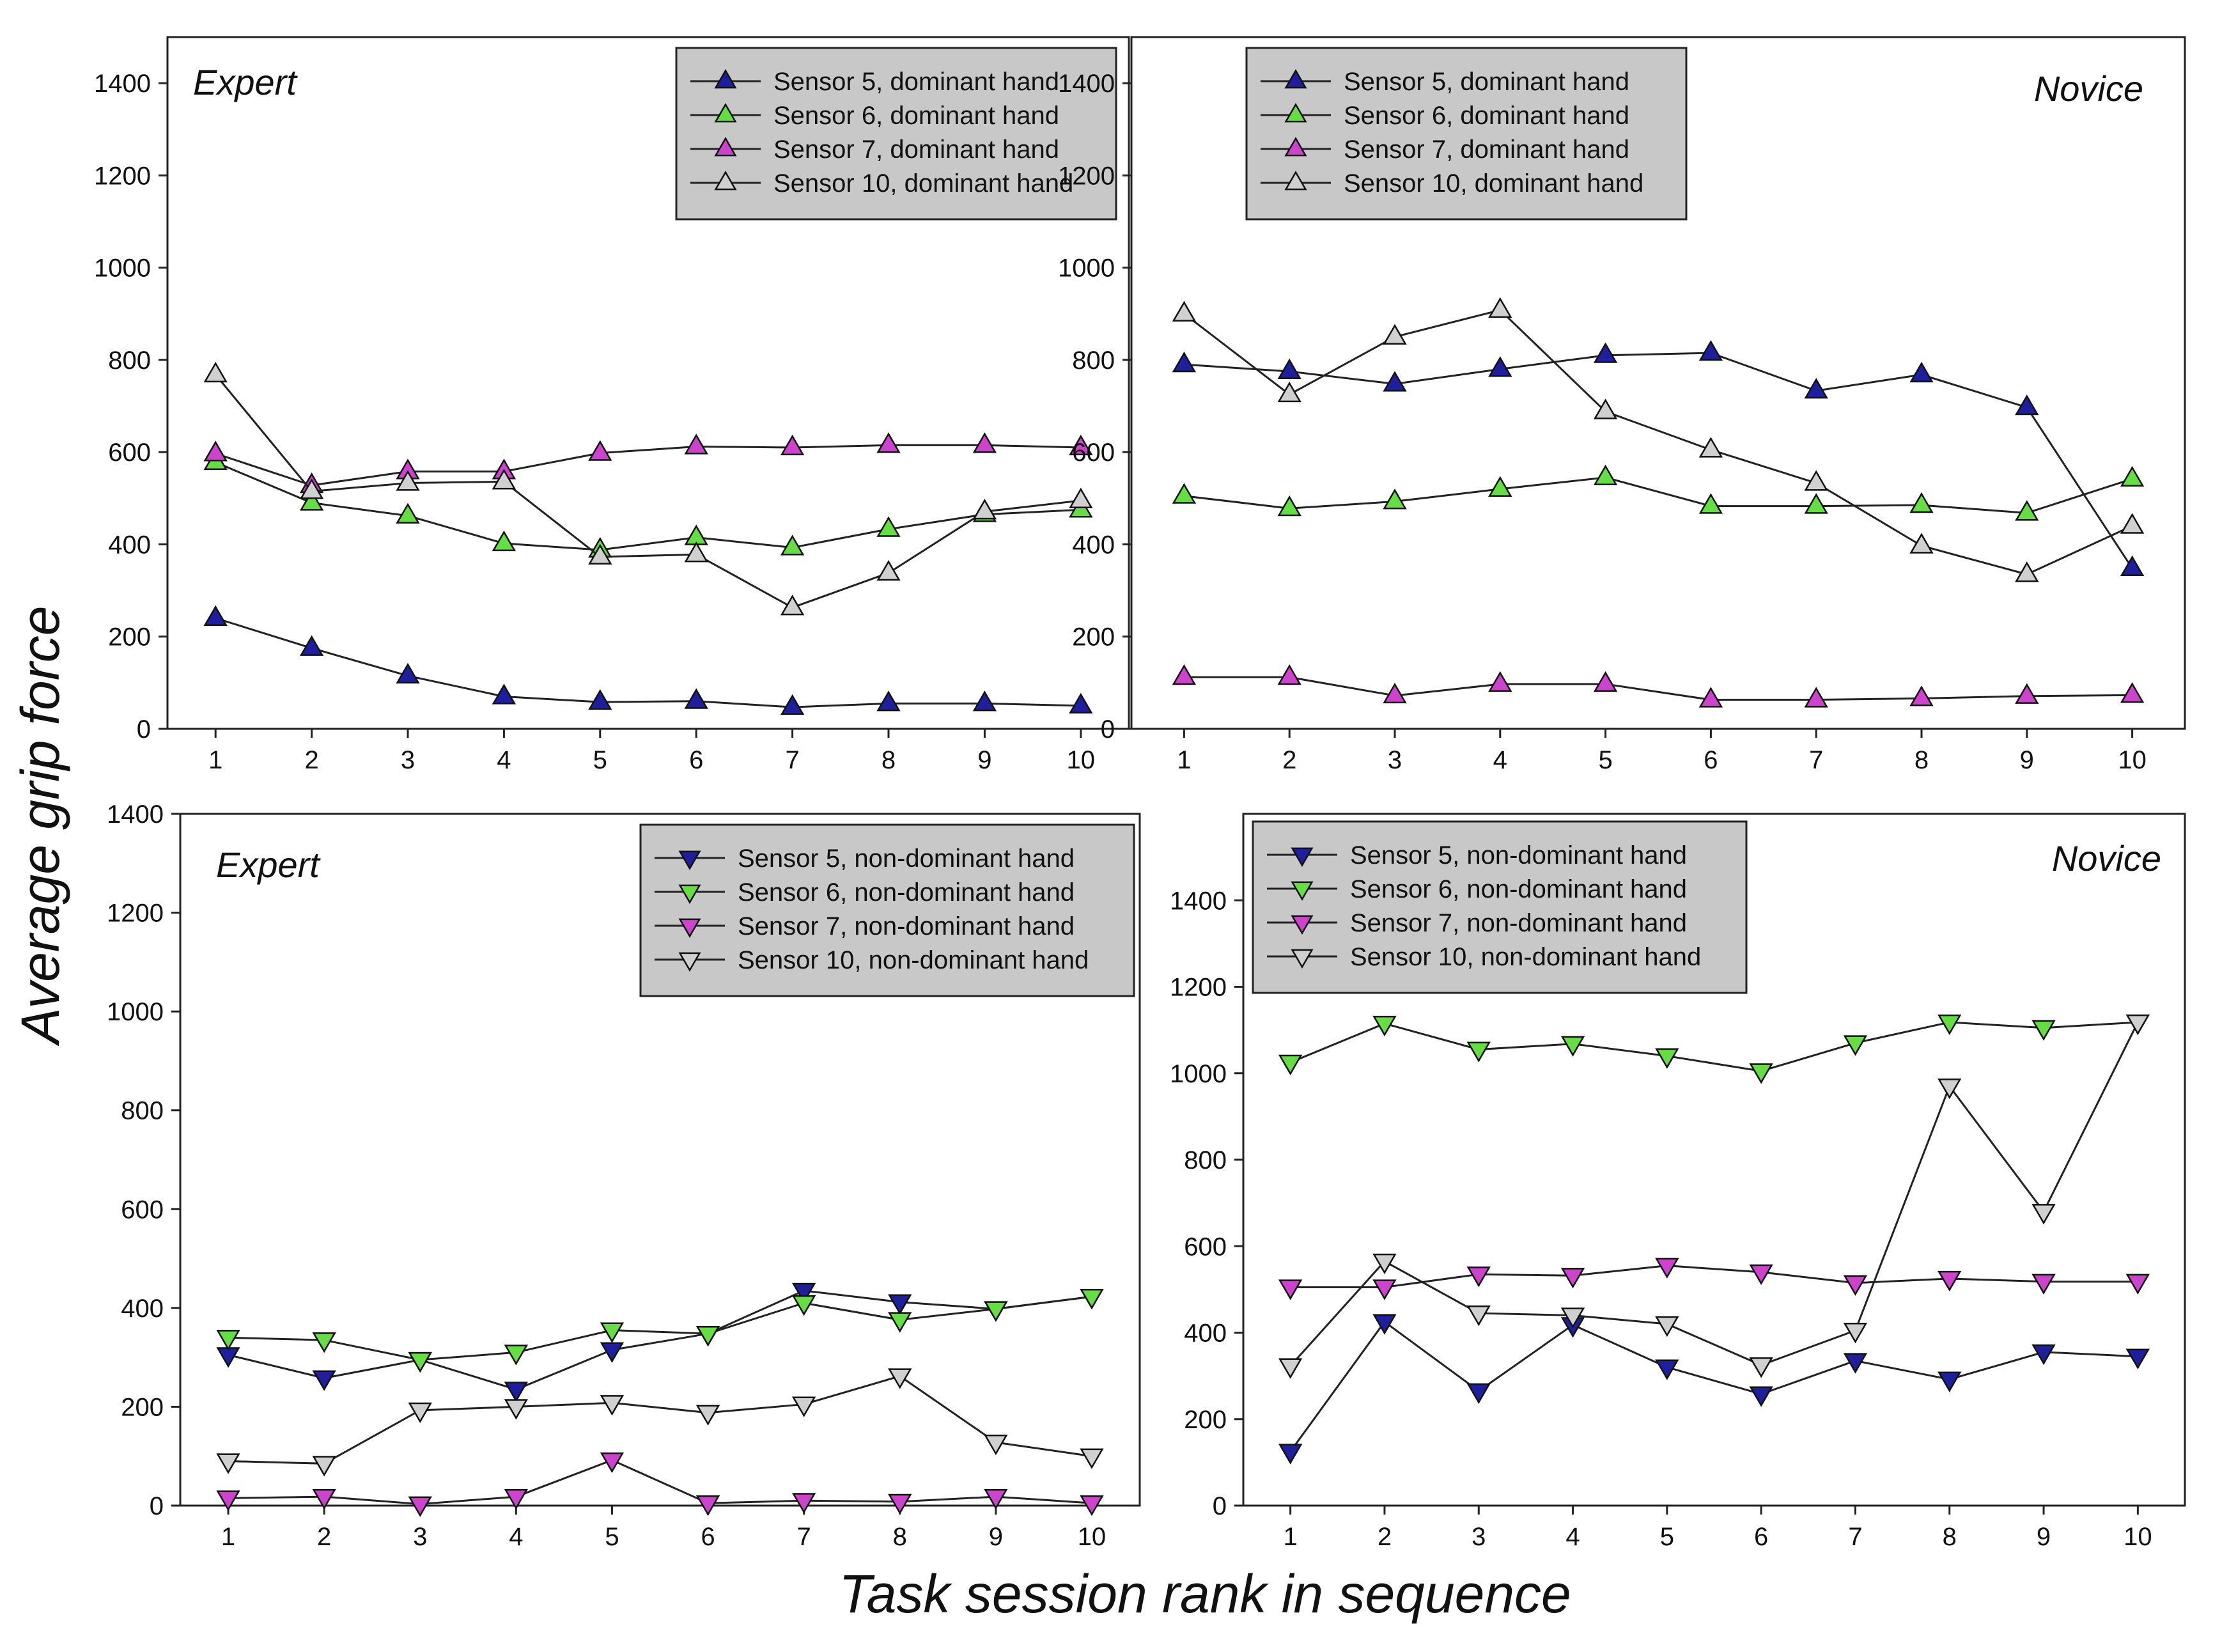 Image resolution: width=2229 pixels, height=1652 pixels. Describe the element at coordinates (900, 1537) in the screenshot. I see `x-tick-label: 8` at that location.